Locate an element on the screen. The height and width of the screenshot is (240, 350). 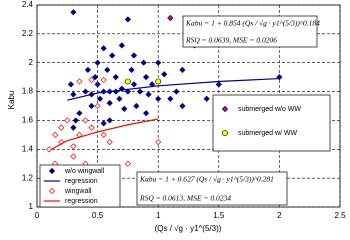
y-tick-label: 1 is located at coordinates (31, 206).